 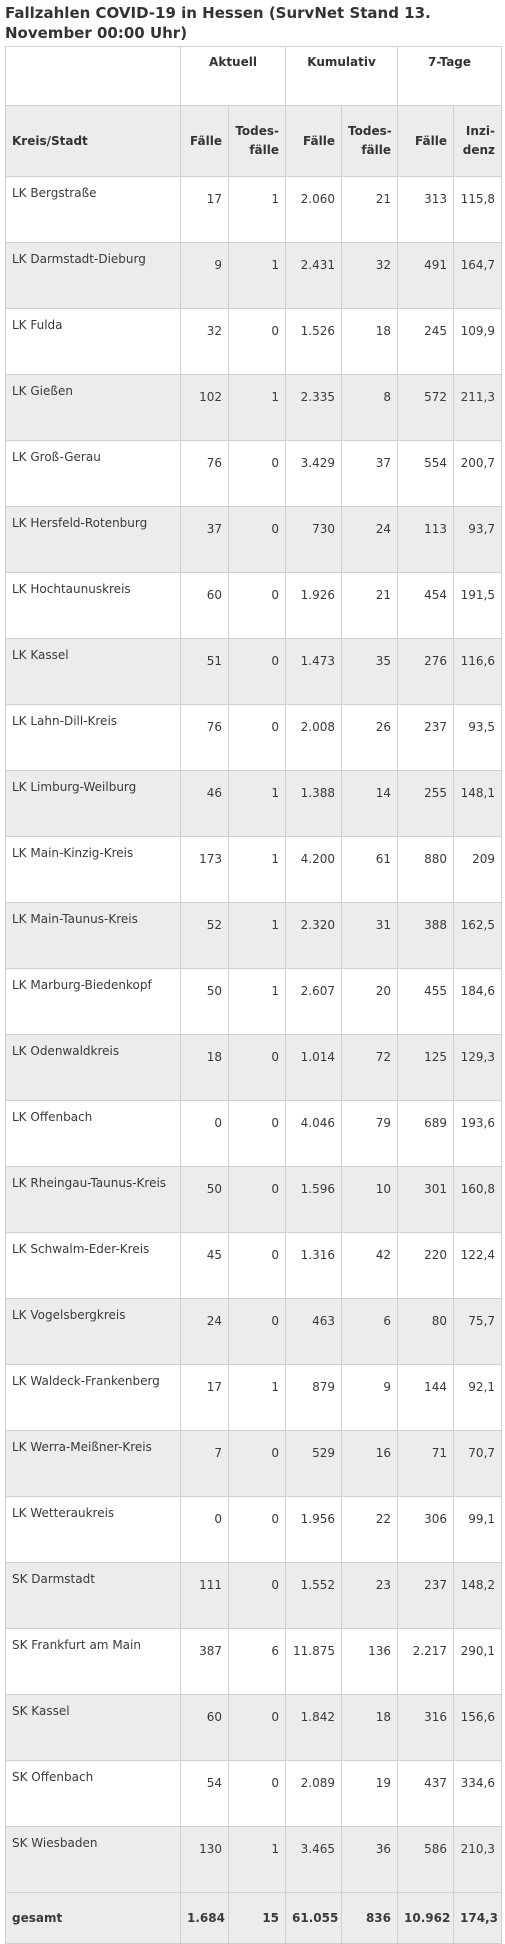 I want to click on value-cell: 1.596, so click(x=314, y=1199).